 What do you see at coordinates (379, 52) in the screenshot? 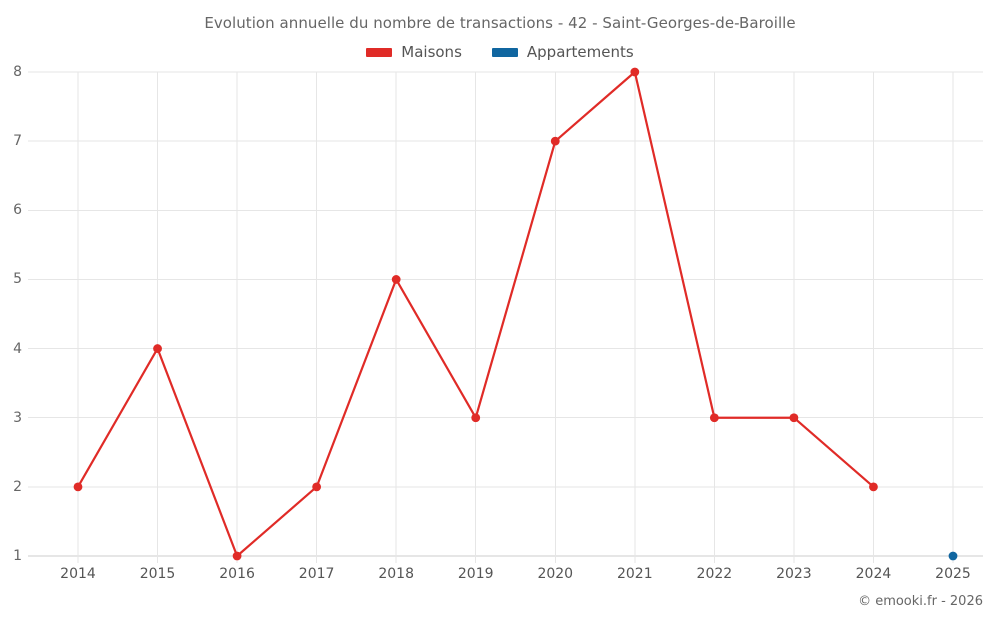
I see `legend-swatch-maisons` at bounding box center [379, 52].